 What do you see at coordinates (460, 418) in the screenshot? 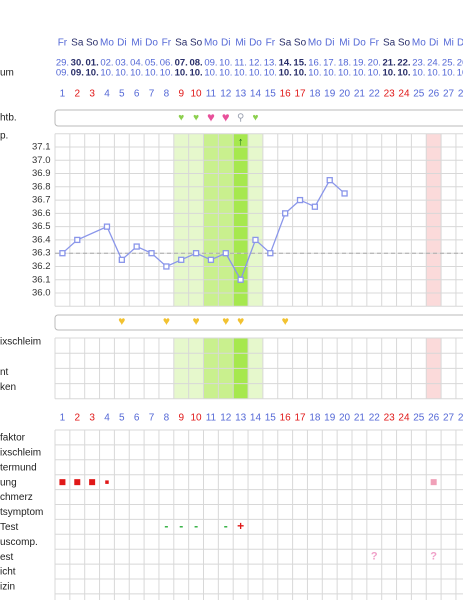
I see `day-number: 28` at bounding box center [460, 418].